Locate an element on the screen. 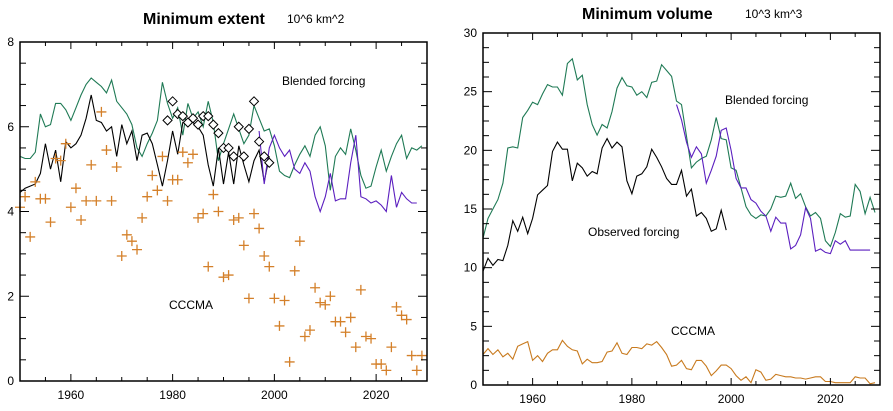 This screenshot has width=893, height=411. series-blended-forcing is located at coordinates (221, 134).